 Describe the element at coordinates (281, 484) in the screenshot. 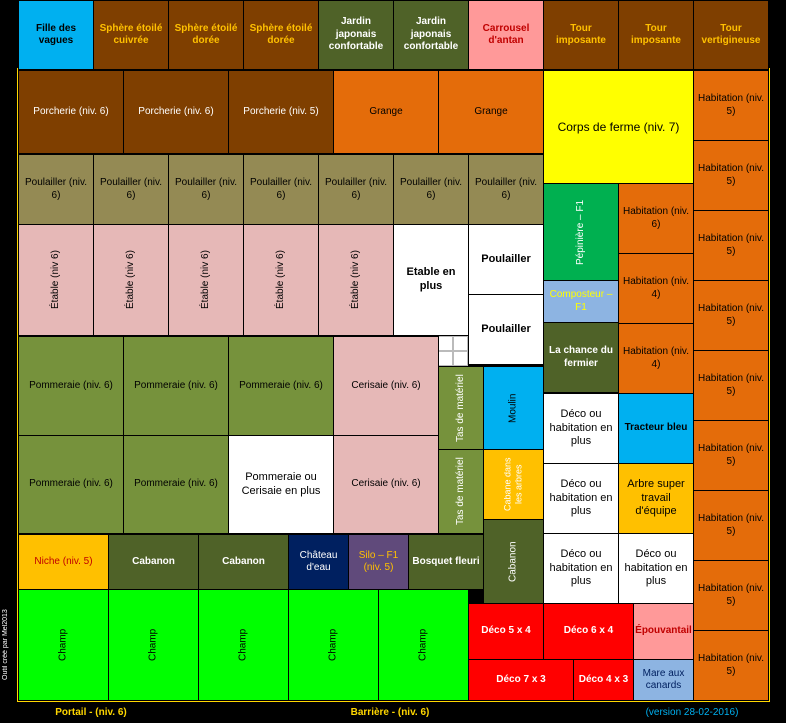

I see `pommeraie-ou-cerisaie: Pommeraie ou Cerisaie en plus` at that location.